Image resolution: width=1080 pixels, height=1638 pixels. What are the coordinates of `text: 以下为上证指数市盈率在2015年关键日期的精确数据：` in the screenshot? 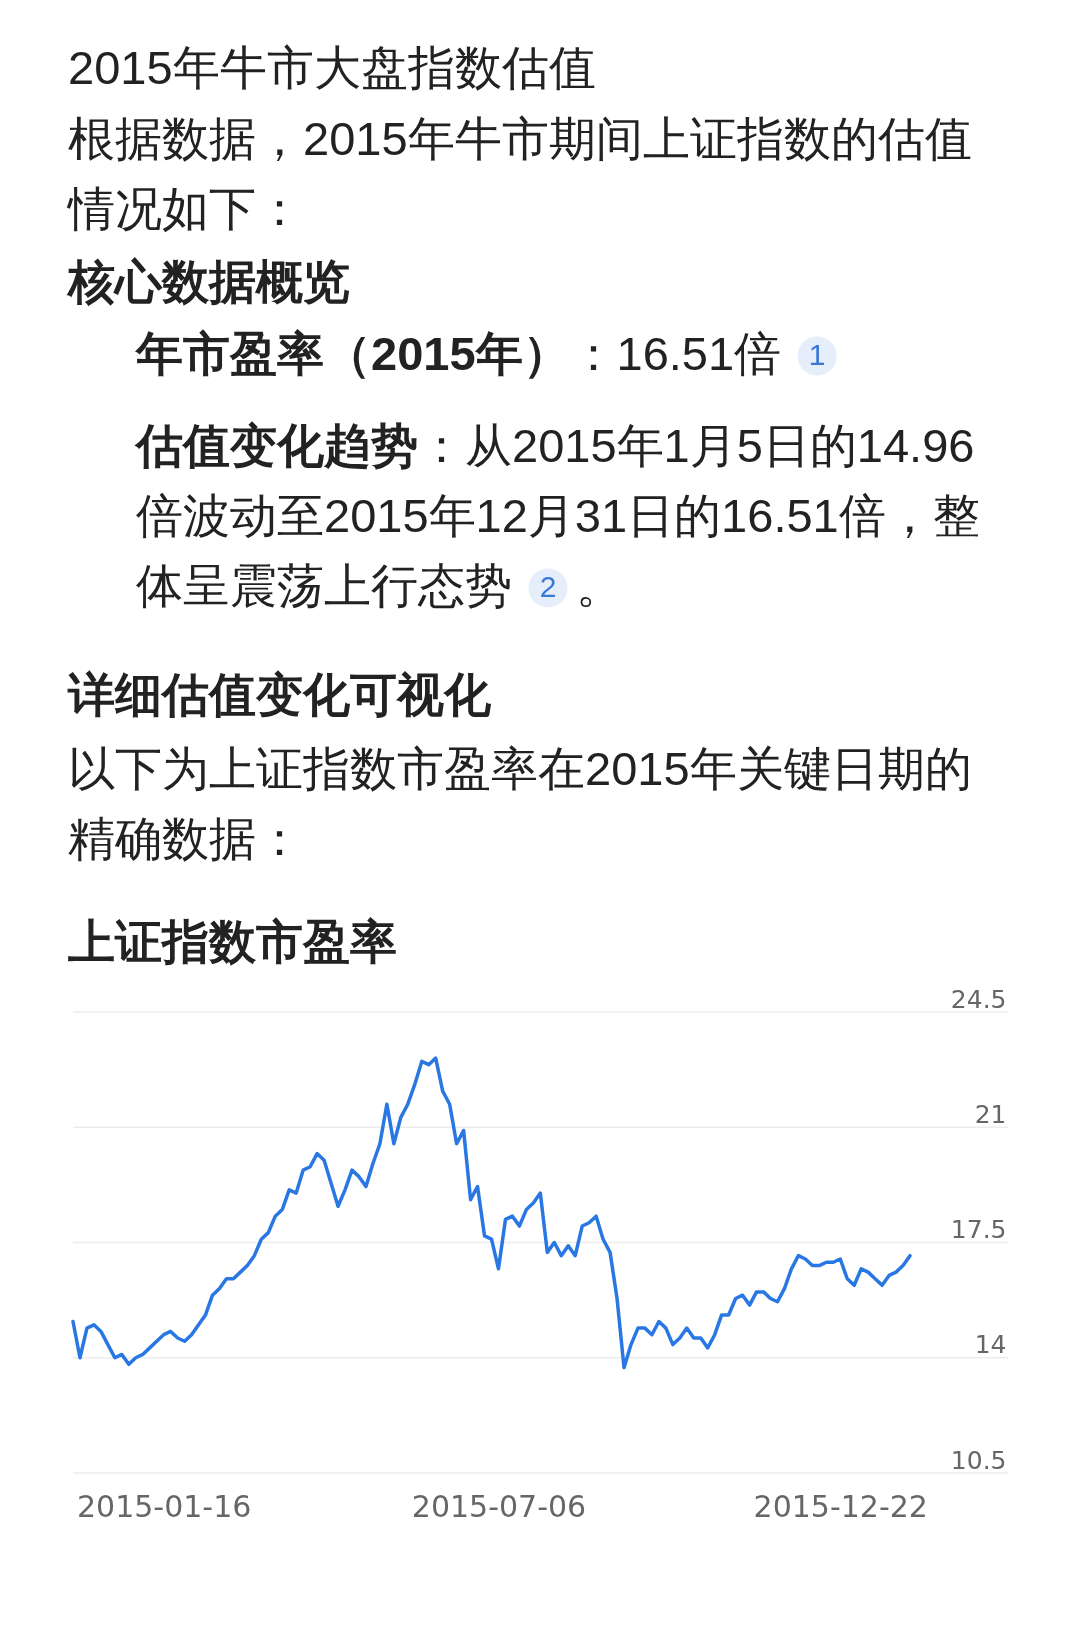 It's located at (520, 803).